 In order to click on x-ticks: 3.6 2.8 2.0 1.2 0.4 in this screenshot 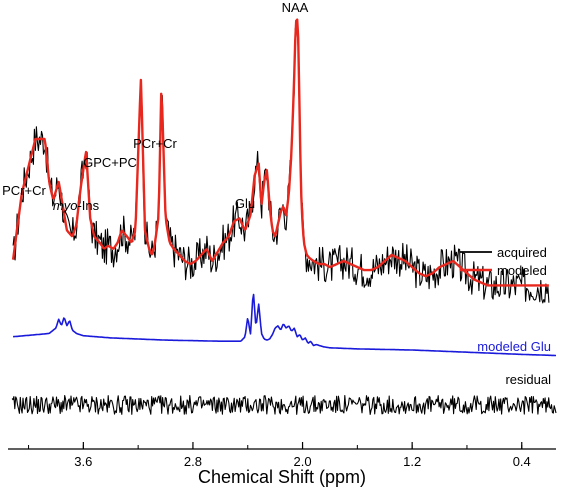, I will do `click(279, 455)`.